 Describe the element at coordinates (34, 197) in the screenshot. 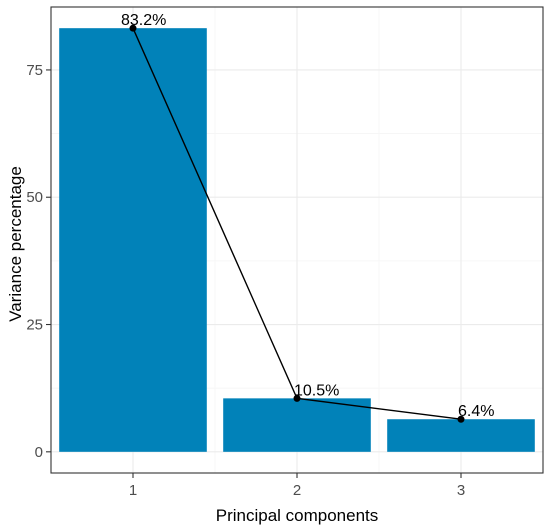

I see `y-tick-label: 50` at that location.